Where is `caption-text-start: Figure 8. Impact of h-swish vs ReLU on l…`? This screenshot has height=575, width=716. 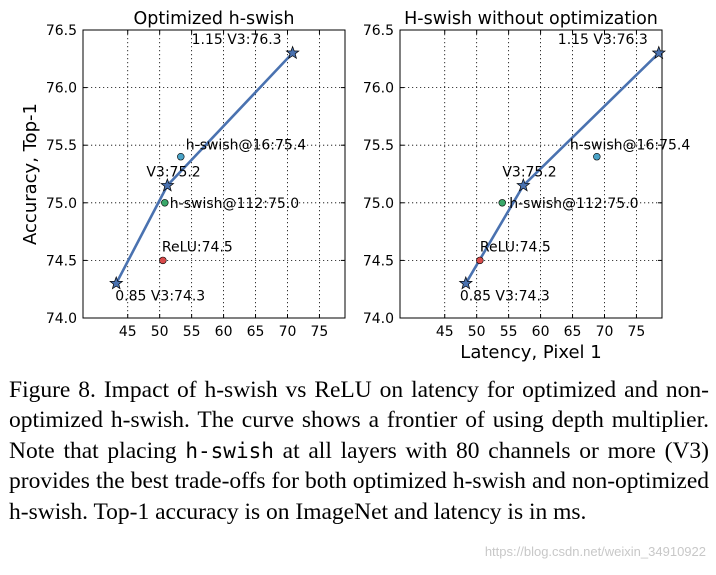
caption-text-start: Figure 8. Impact of h-swish vs ReLU on l… is located at coordinates (359, 420).